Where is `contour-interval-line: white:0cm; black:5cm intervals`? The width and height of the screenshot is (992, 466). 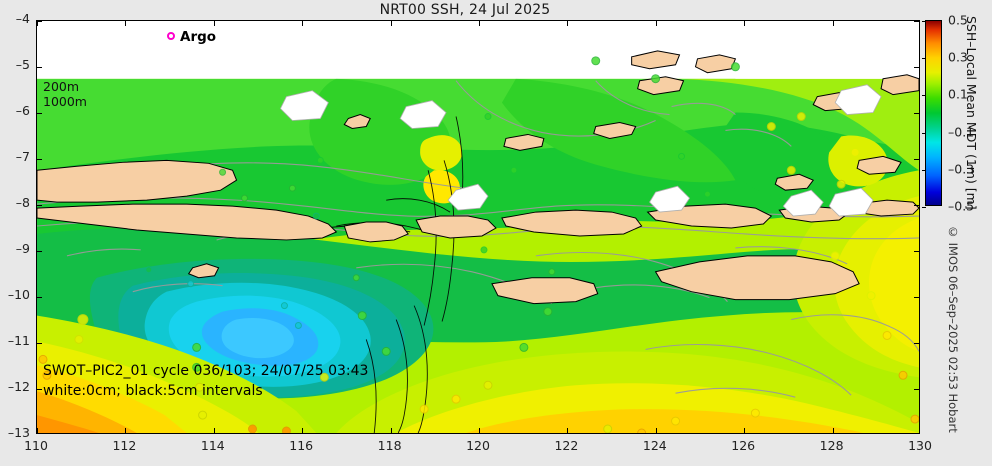
contour-interval-line: white:0cm; black:5cm intervals is located at coordinates (153, 391).